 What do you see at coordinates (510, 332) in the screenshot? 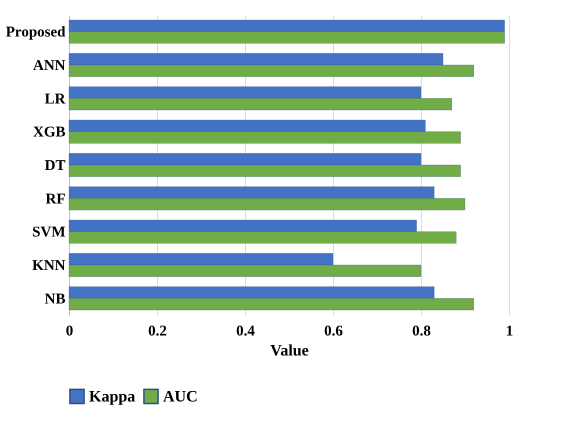
I see `x-tick-label: 1` at bounding box center [510, 332].